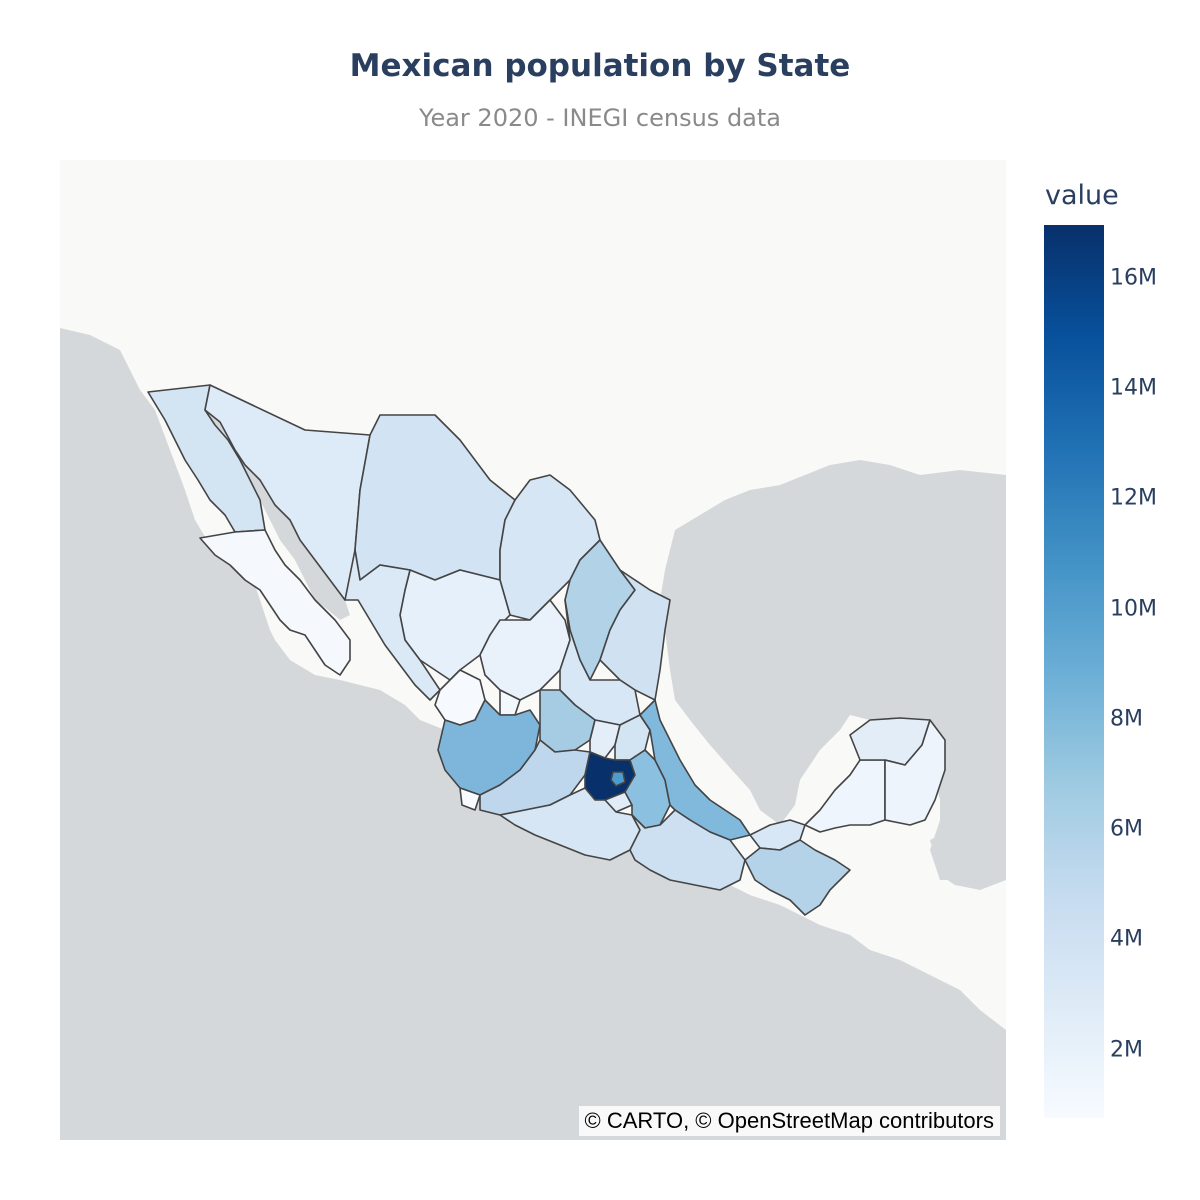 The image size is (1200, 1200). Describe the element at coordinates (275, 602) in the screenshot. I see `state-baja-california-sur` at that location.